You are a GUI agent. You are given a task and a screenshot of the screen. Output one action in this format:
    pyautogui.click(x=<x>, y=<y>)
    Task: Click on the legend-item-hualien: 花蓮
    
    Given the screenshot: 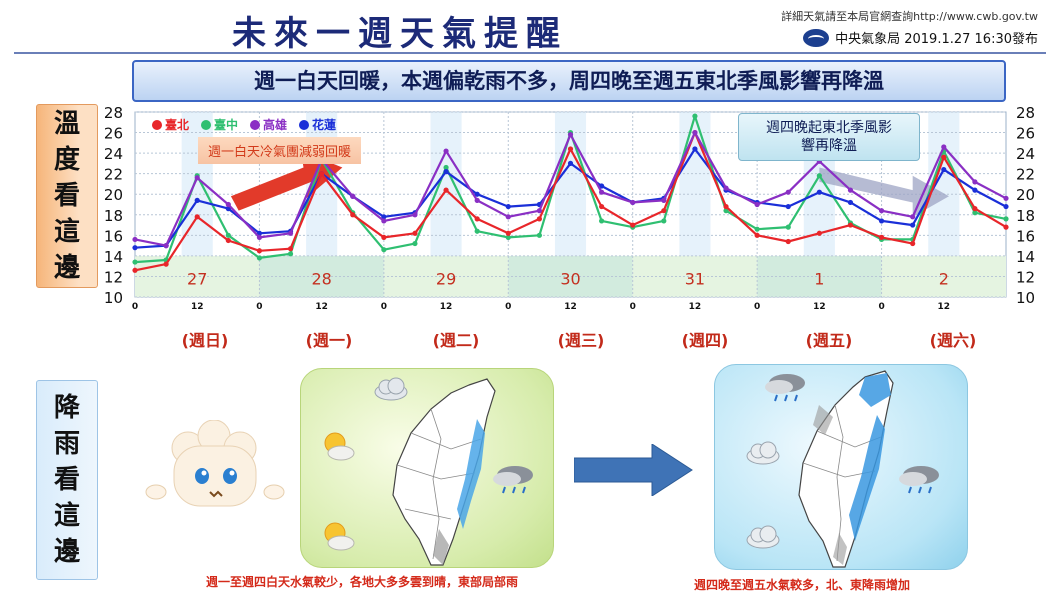 What is the action you would take?
    pyautogui.click(x=317, y=124)
    